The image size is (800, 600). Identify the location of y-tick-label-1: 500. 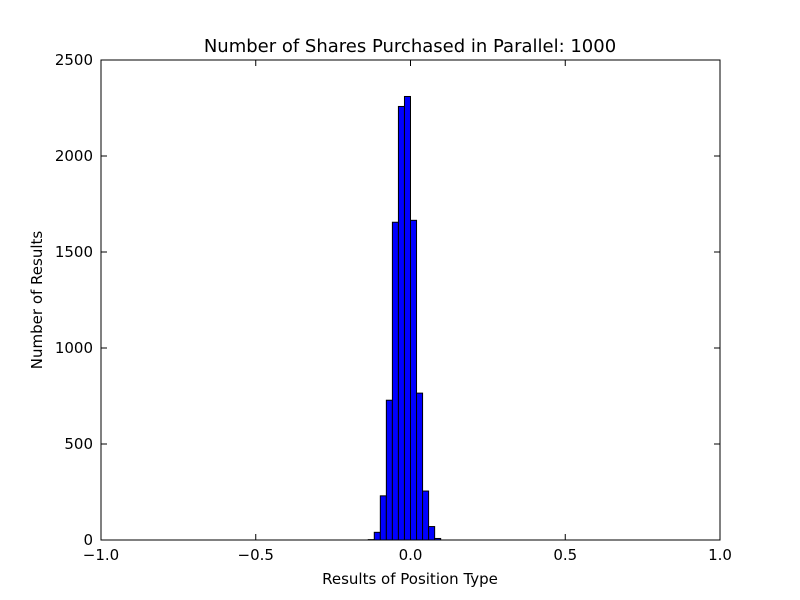
(78, 444).